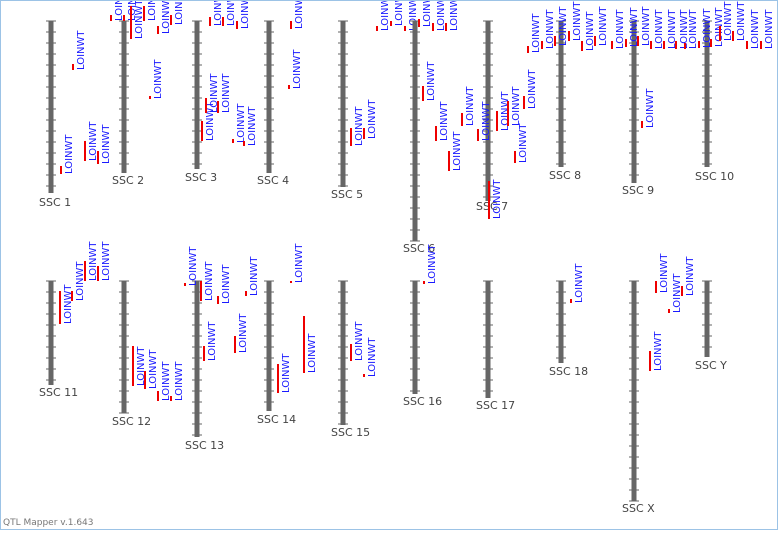 Image resolution: width=778 pixels, height=533 pixels. Describe the element at coordinates (131, 421) in the screenshot. I see `chromosome-label: SSC 12` at that location.